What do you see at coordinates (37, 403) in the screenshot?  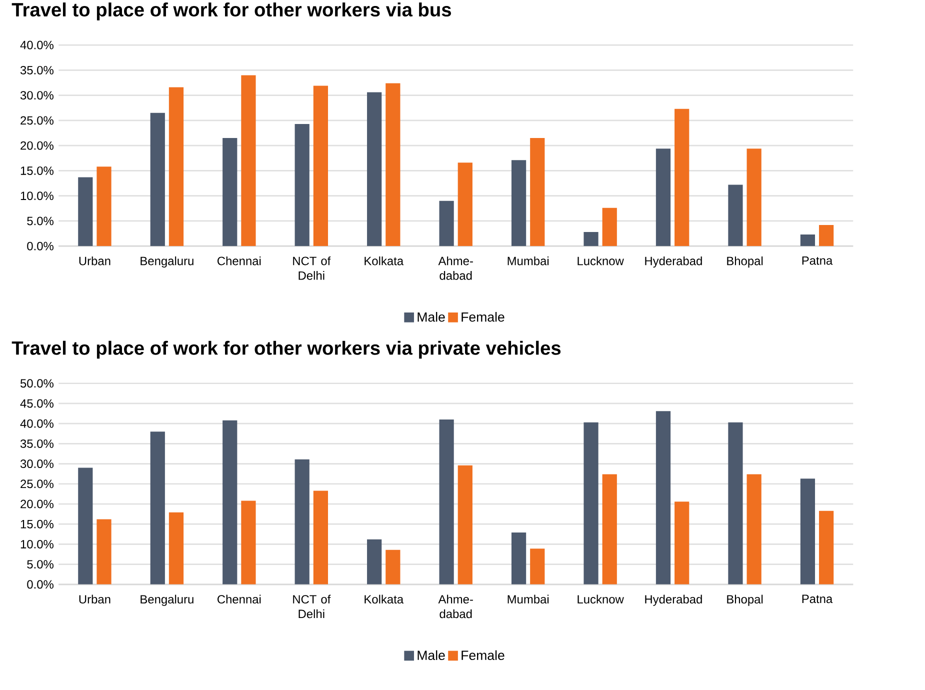 I see `y-tick-label: 45.0%` at bounding box center [37, 403].